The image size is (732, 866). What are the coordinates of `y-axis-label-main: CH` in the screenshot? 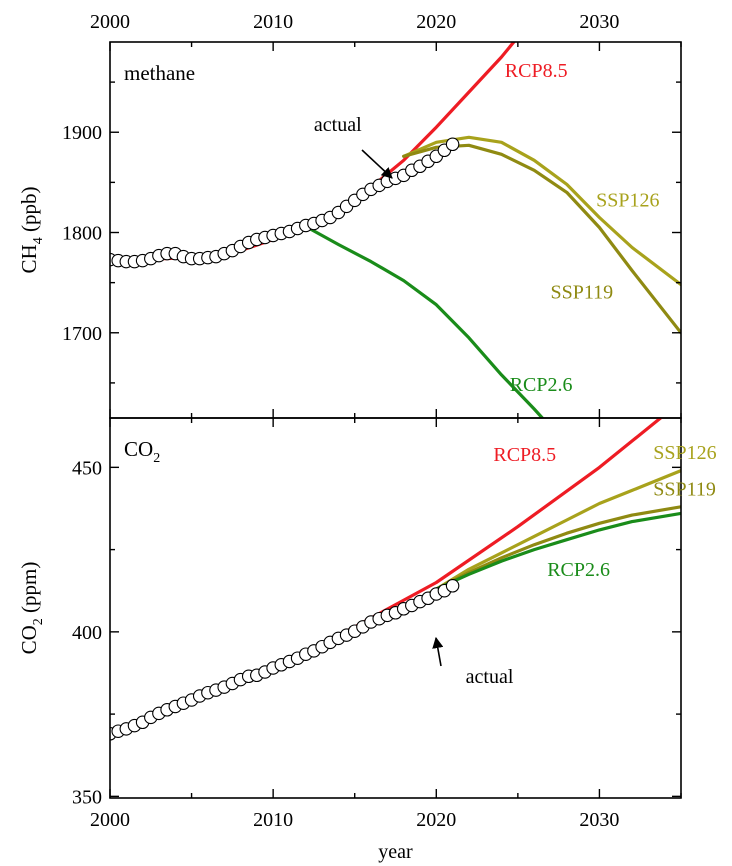 It's located at (29, 258).